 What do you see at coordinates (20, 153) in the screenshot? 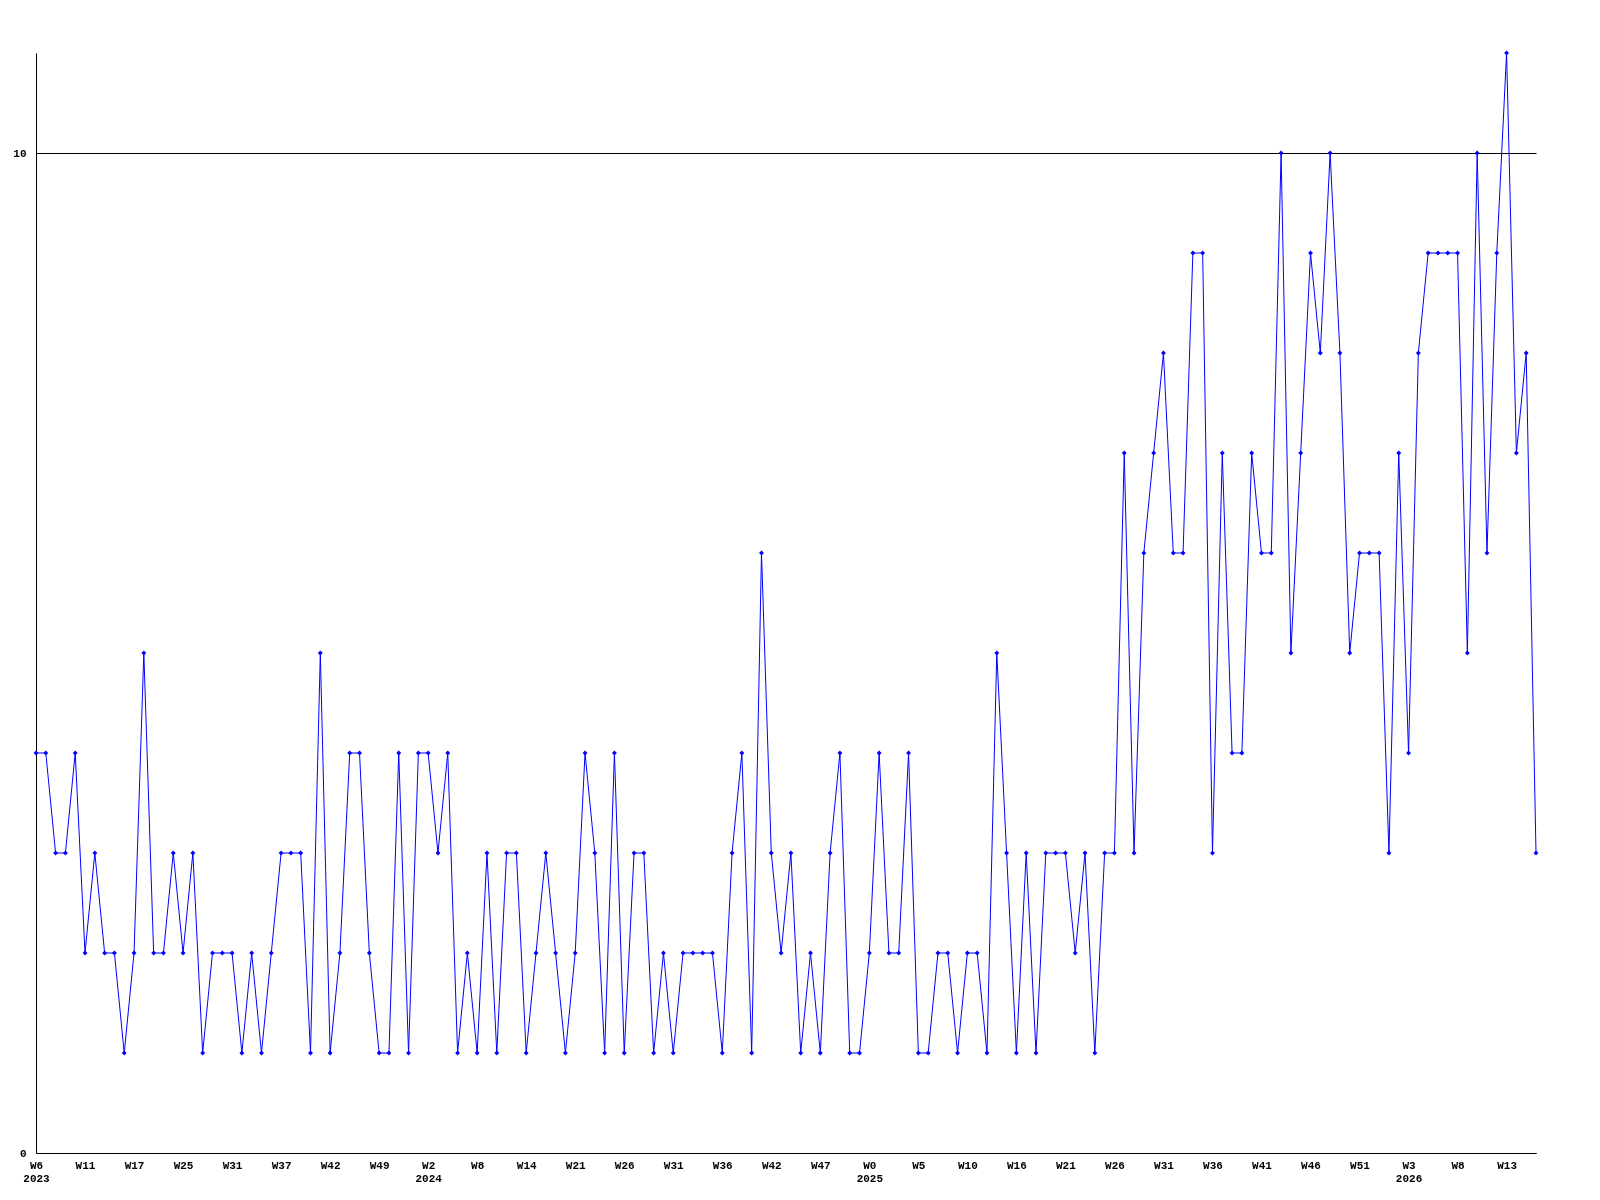
I see `y-tick-label: 10` at bounding box center [20, 153].